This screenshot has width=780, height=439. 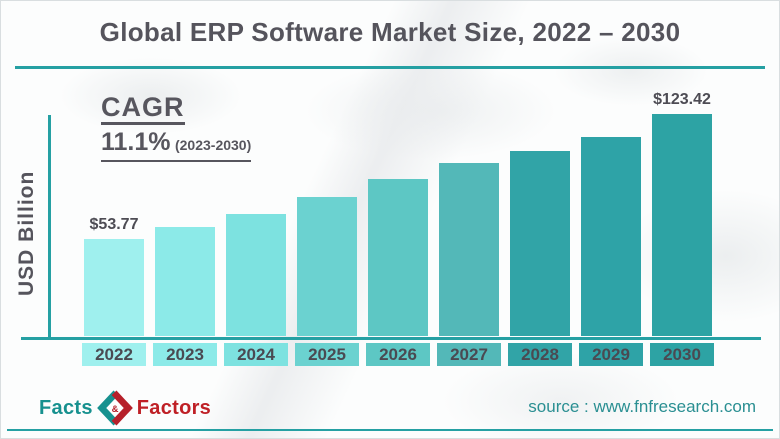 What do you see at coordinates (682, 354) in the screenshot?
I see `x-tick-2030: 2030` at bounding box center [682, 354].